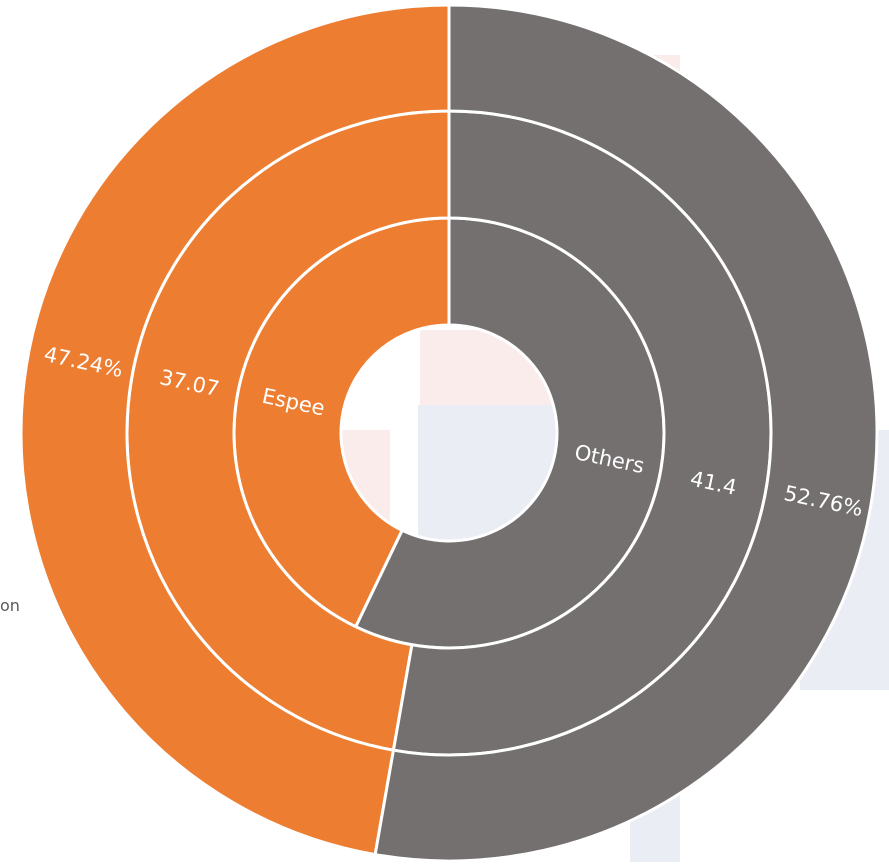 This screenshot has width=889, height=867. What do you see at coordinates (10, 605) in the screenshot?
I see `side-text: on` at bounding box center [10, 605].